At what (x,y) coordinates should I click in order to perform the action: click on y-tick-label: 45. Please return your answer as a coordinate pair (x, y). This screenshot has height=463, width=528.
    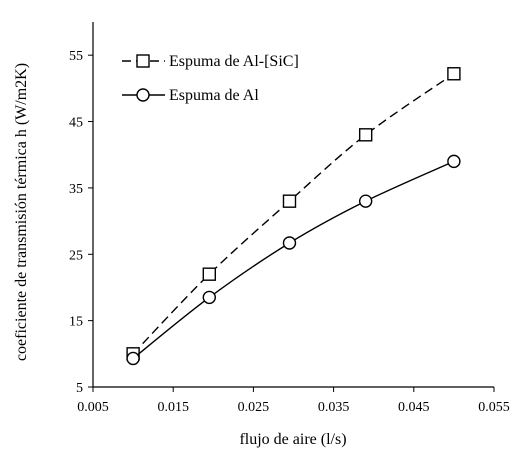
    Looking at the image, I should click on (76, 123).